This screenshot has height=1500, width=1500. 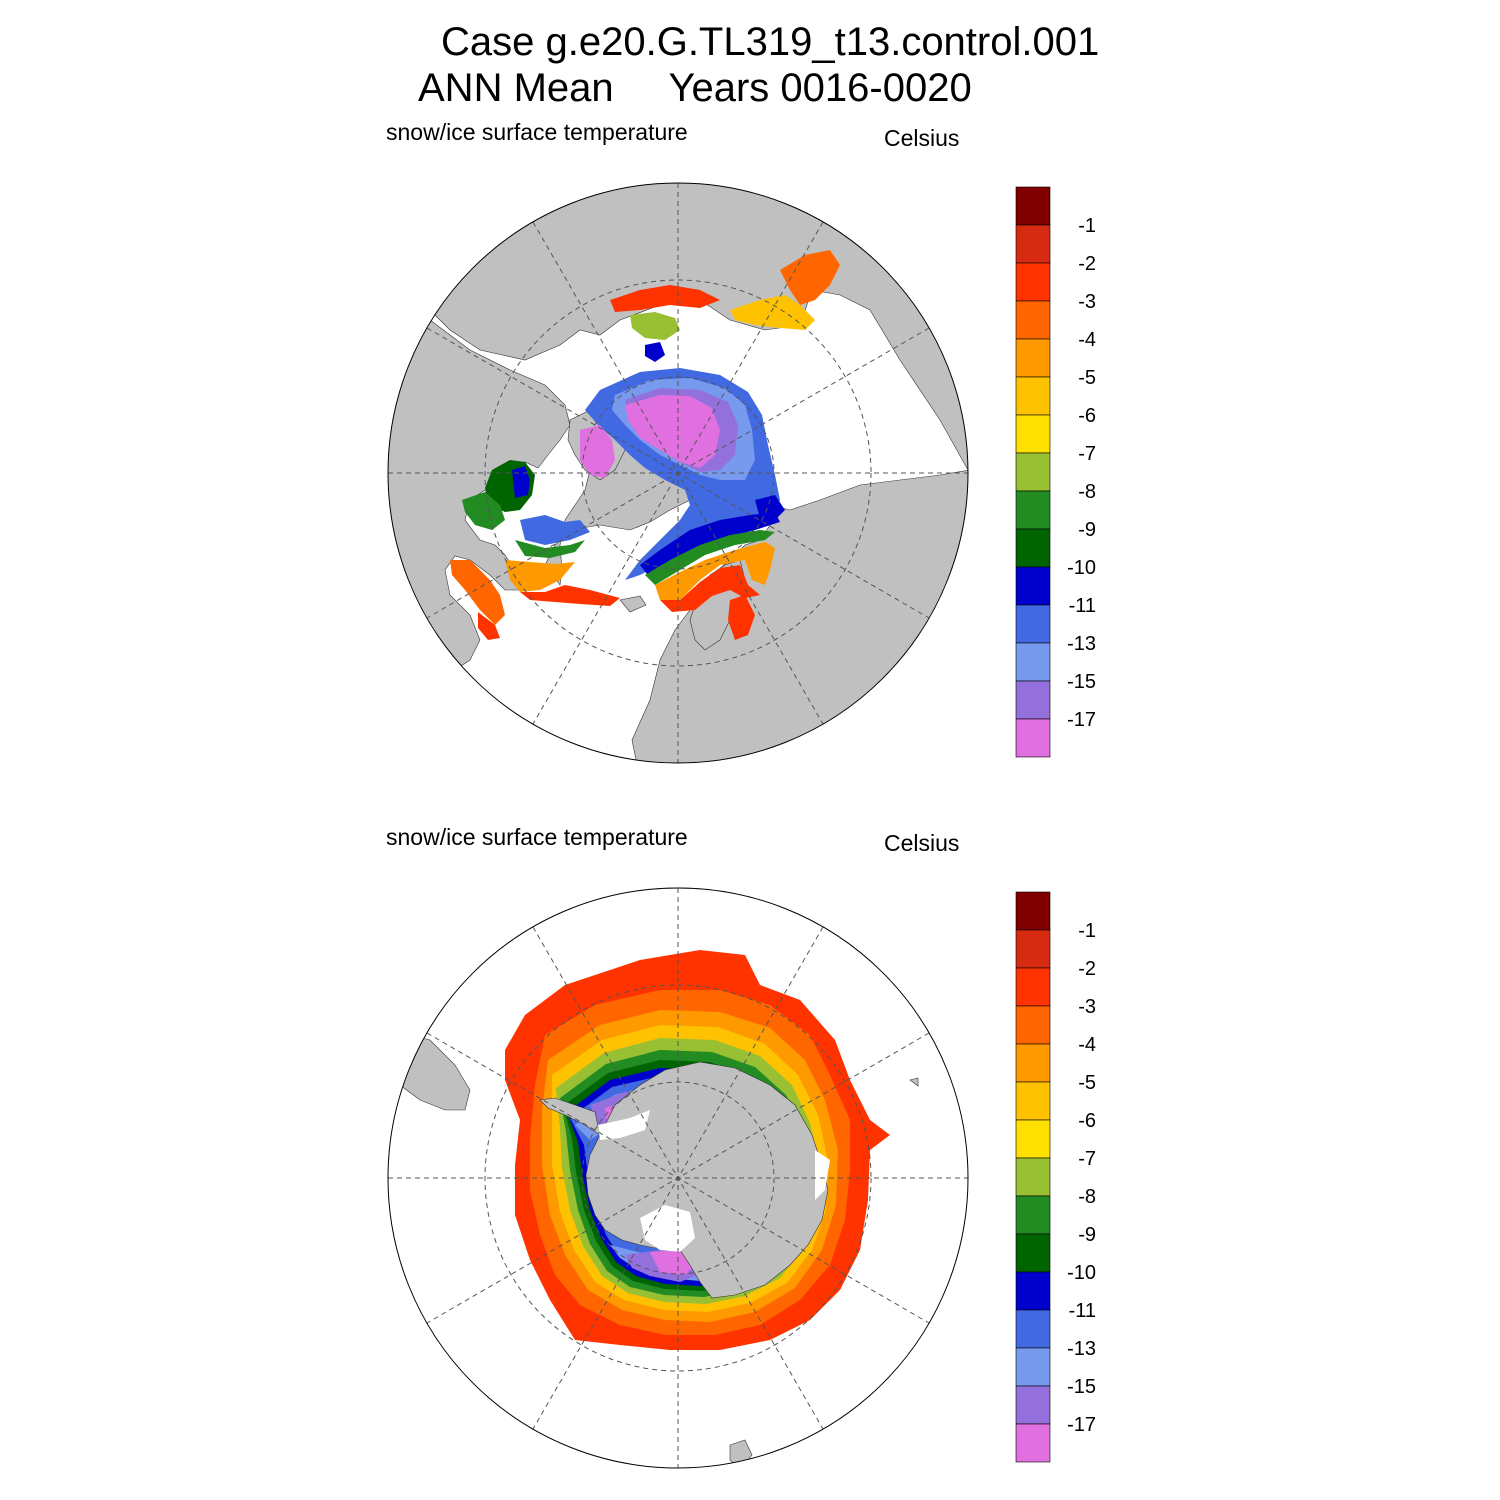 I want to click on north-colorbar-label: -1, so click(x=1087, y=226).